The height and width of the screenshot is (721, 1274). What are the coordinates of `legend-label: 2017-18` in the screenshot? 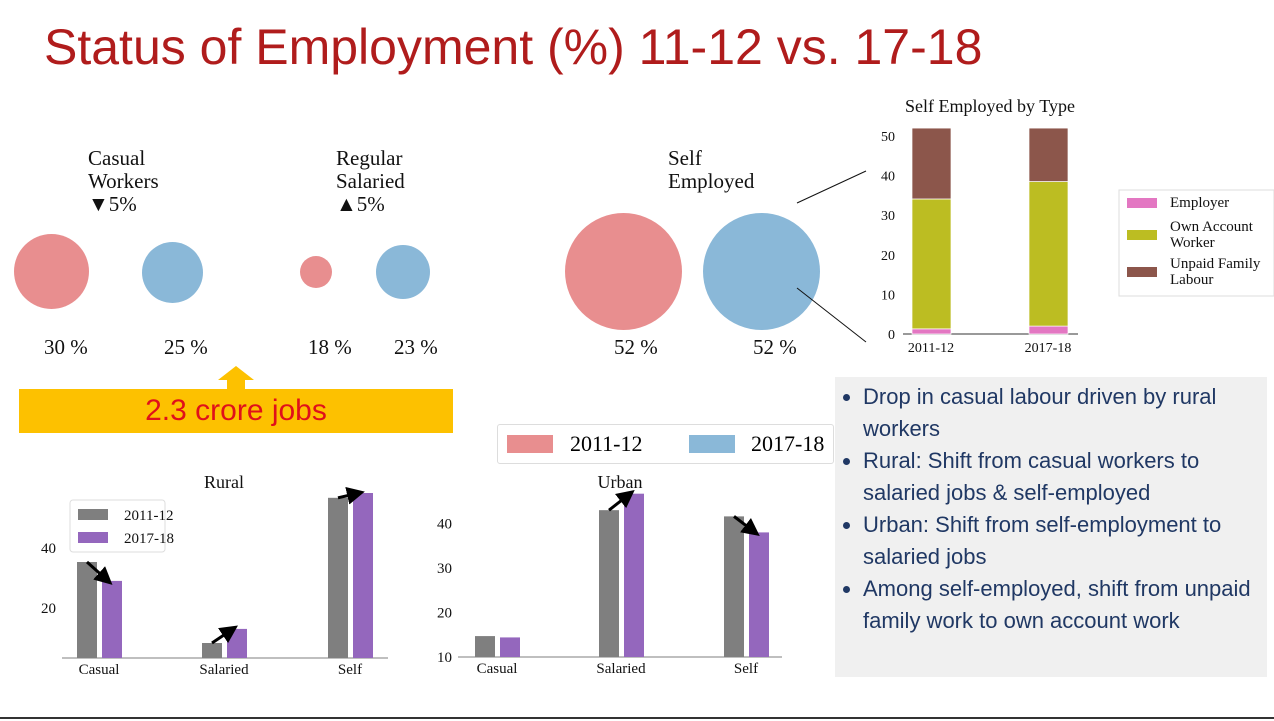 It's located at (149, 539).